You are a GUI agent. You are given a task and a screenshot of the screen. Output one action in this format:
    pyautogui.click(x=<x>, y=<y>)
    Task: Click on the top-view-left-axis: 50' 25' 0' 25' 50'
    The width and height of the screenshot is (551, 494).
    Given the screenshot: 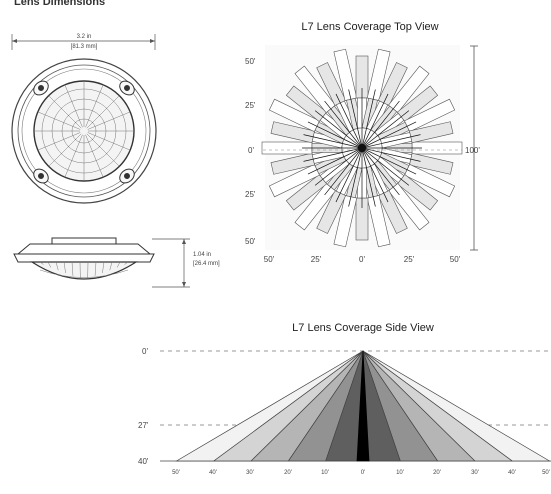 What is the action you would take?
    pyautogui.click(x=250, y=151)
    